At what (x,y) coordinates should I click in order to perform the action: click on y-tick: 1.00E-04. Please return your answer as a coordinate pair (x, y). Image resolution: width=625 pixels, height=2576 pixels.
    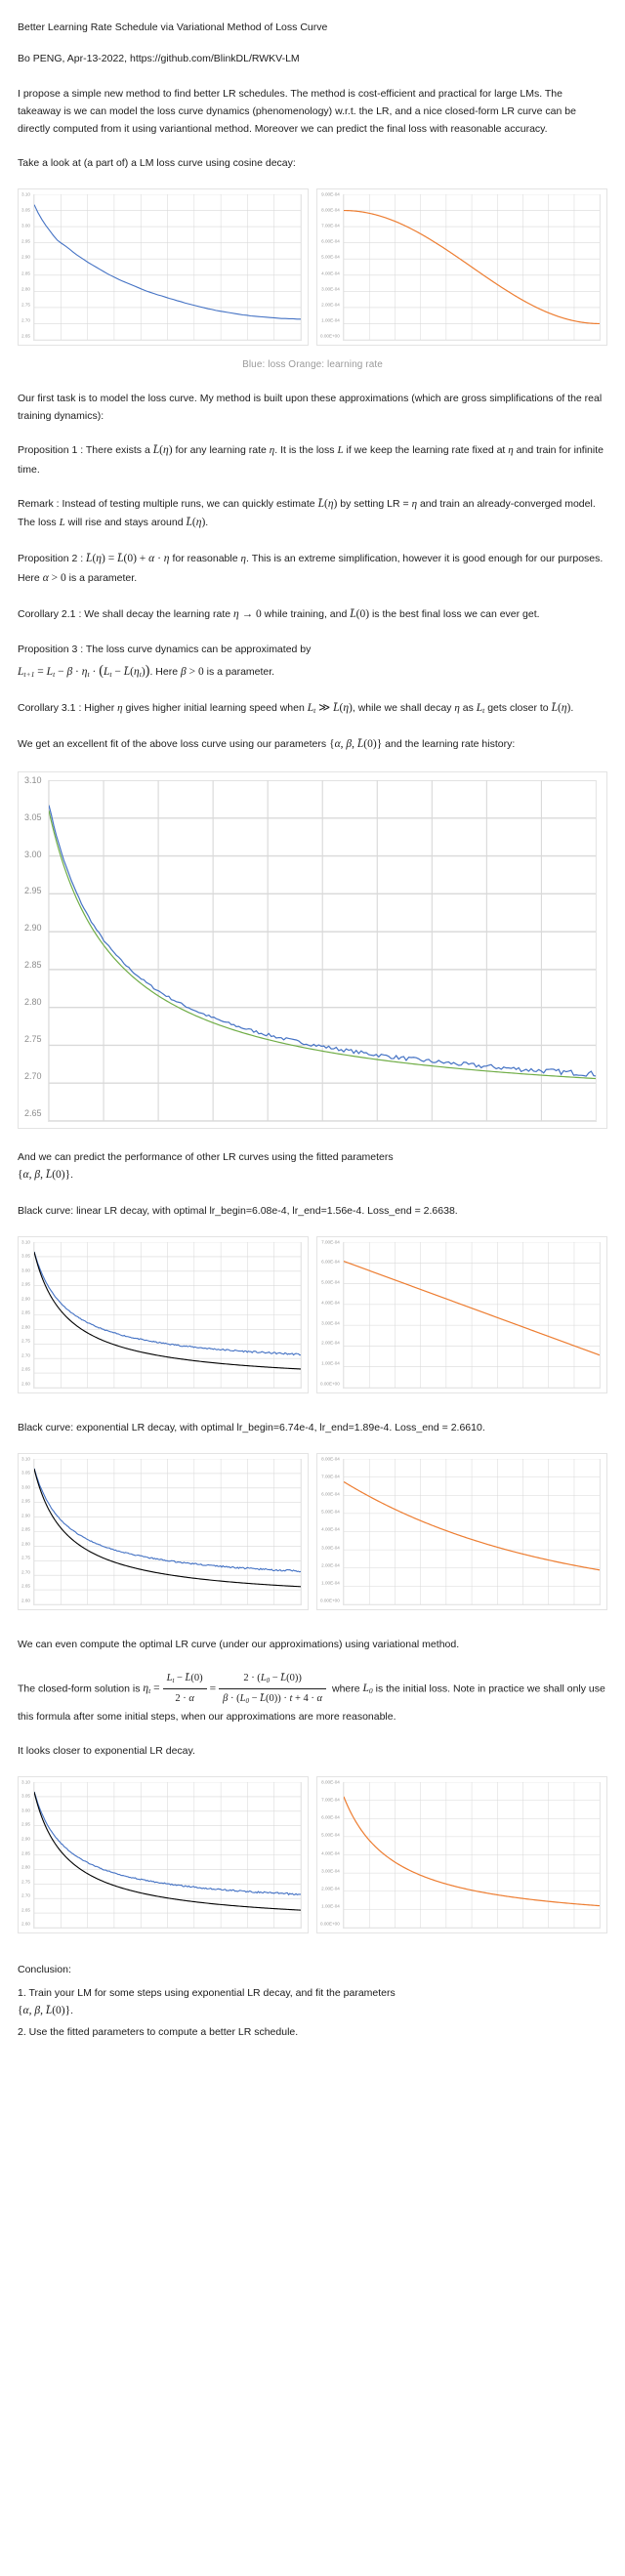
    Looking at the image, I should click on (330, 1583).